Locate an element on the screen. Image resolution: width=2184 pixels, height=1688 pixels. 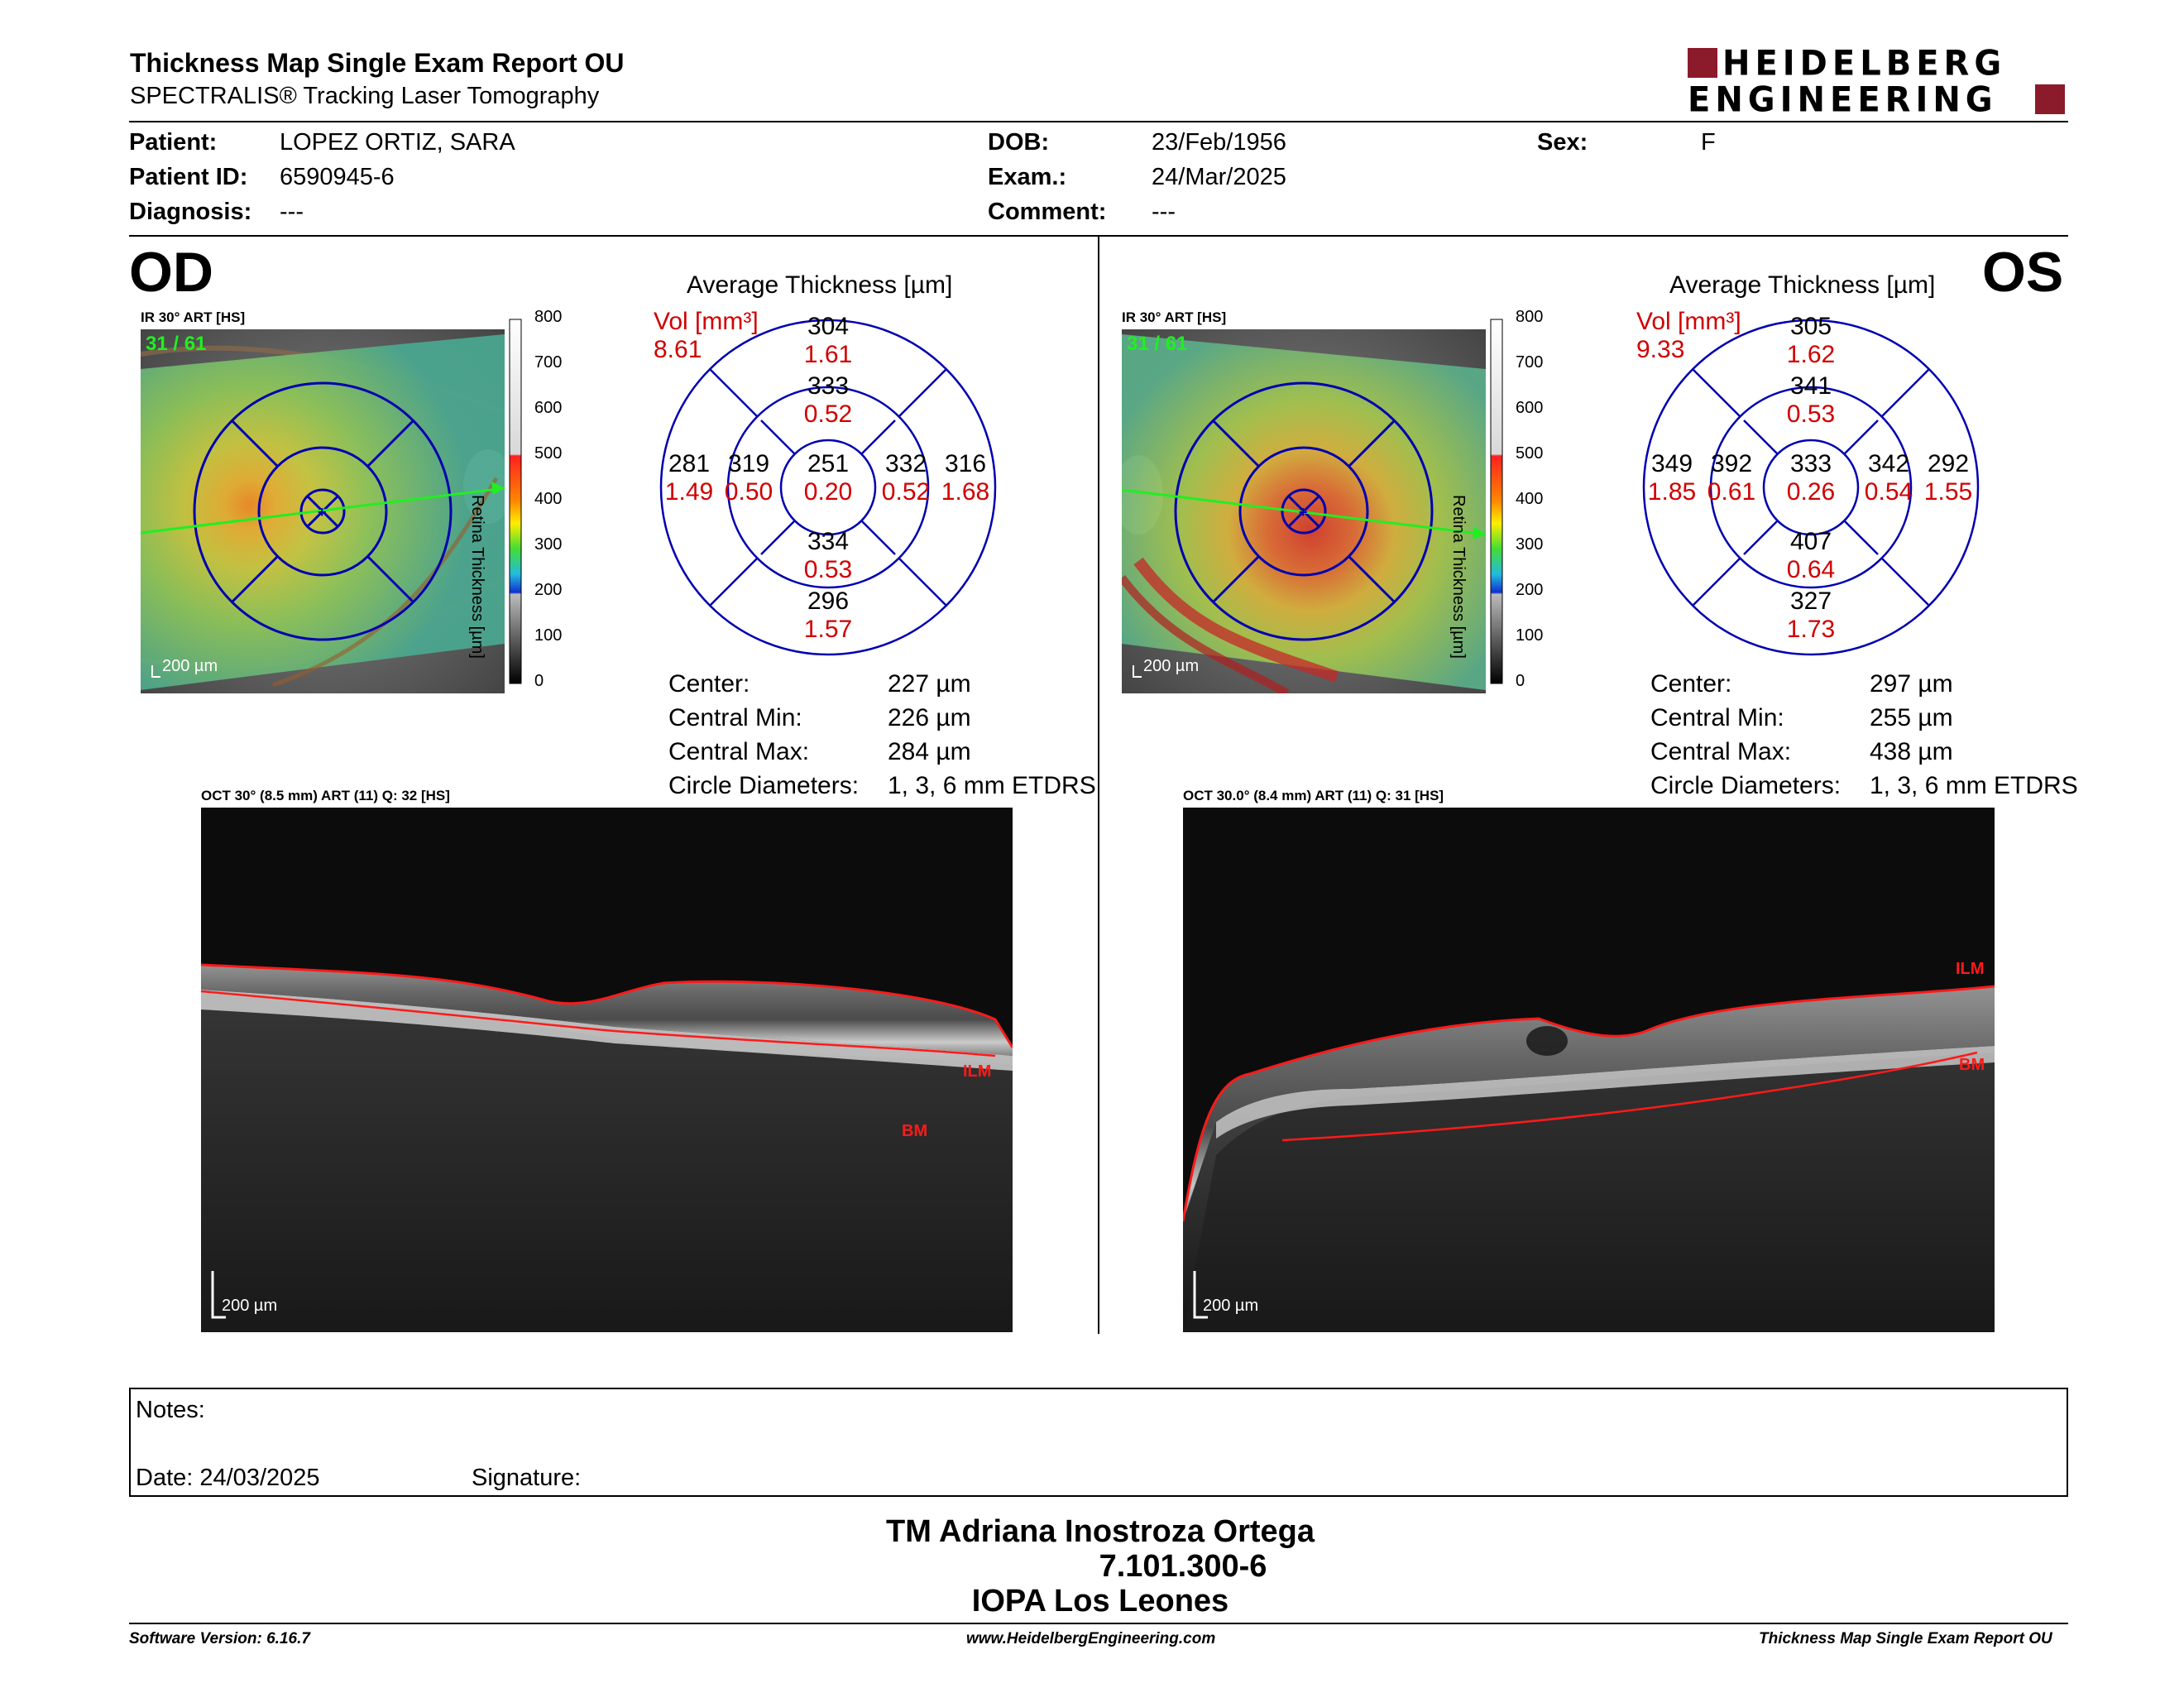
os-oct-bscan is located at coordinates (1589, 1070).